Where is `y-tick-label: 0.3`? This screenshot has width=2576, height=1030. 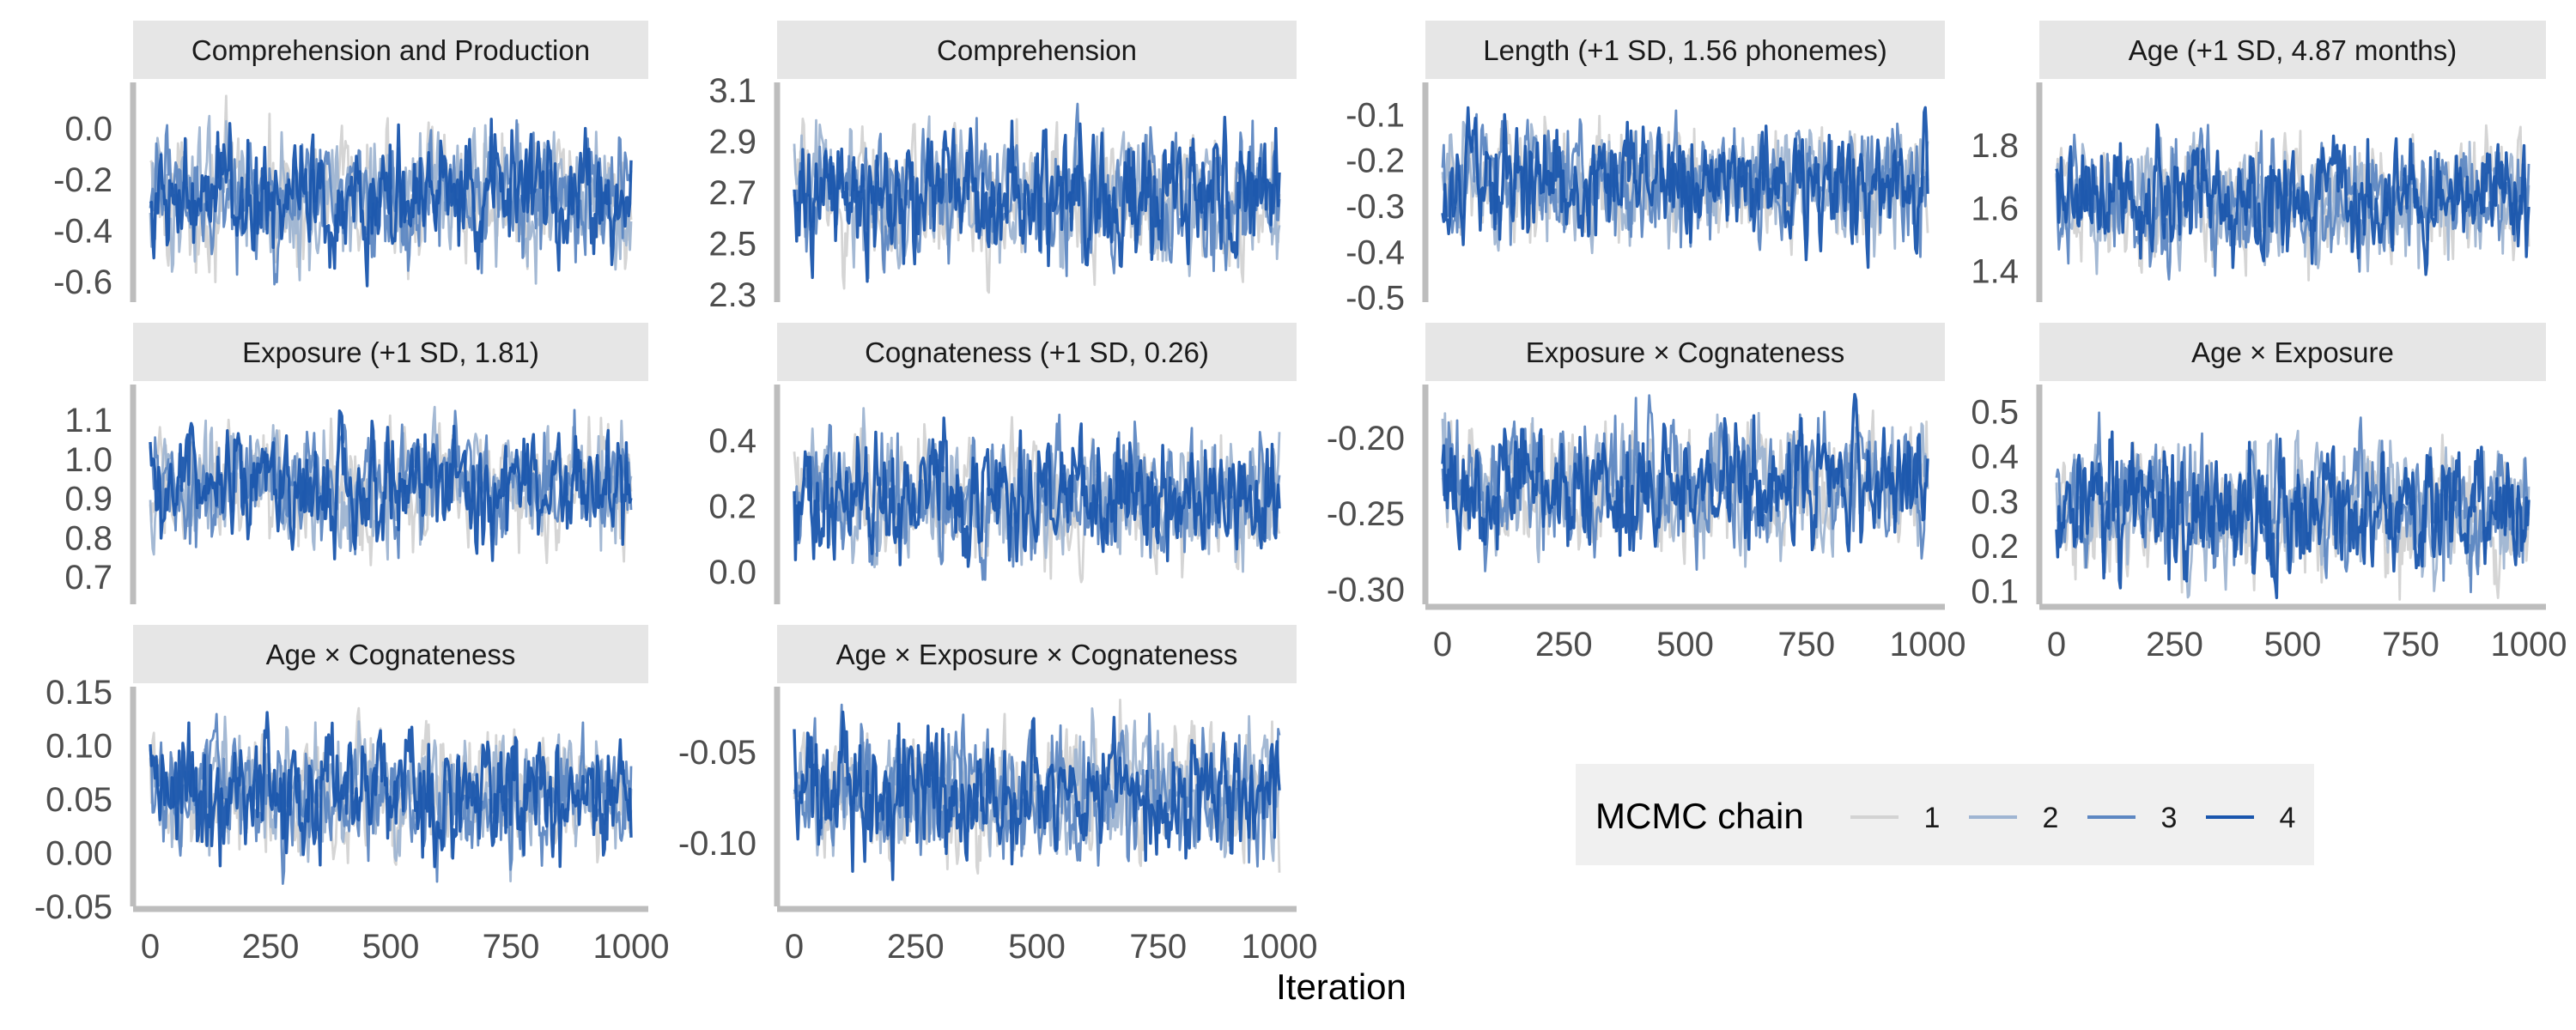
y-tick-label: 0.3 is located at coordinates (1995, 502).